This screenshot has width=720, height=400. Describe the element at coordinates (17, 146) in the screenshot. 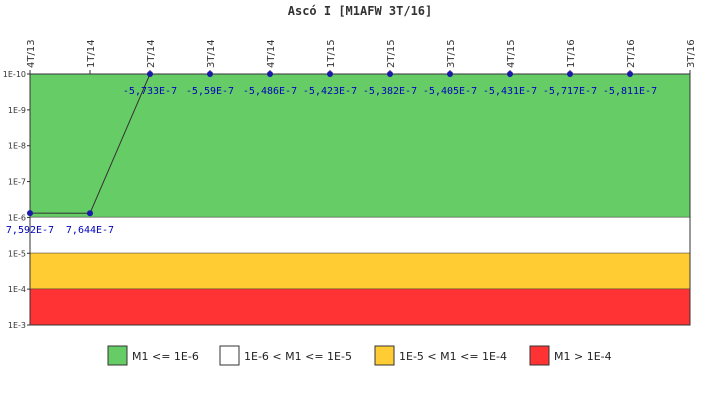

I see `y-tick-label: 1E-8` at that location.